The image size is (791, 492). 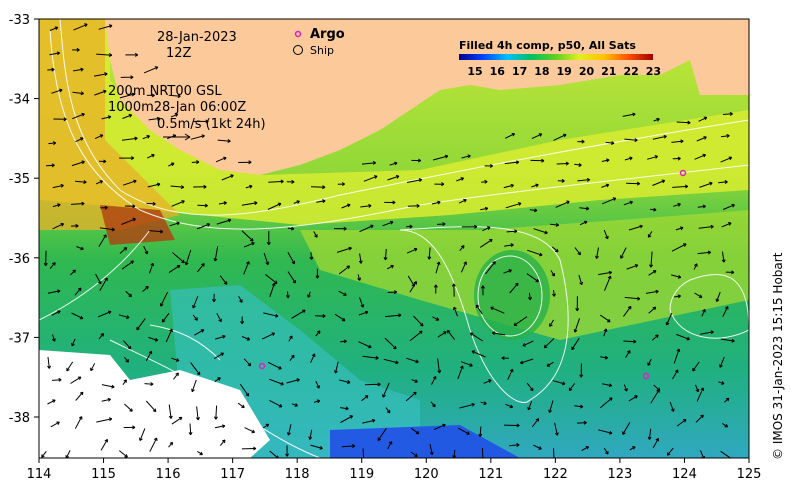 What do you see at coordinates (684, 474) in the screenshot?
I see `x-tick-label: 124` at bounding box center [684, 474].